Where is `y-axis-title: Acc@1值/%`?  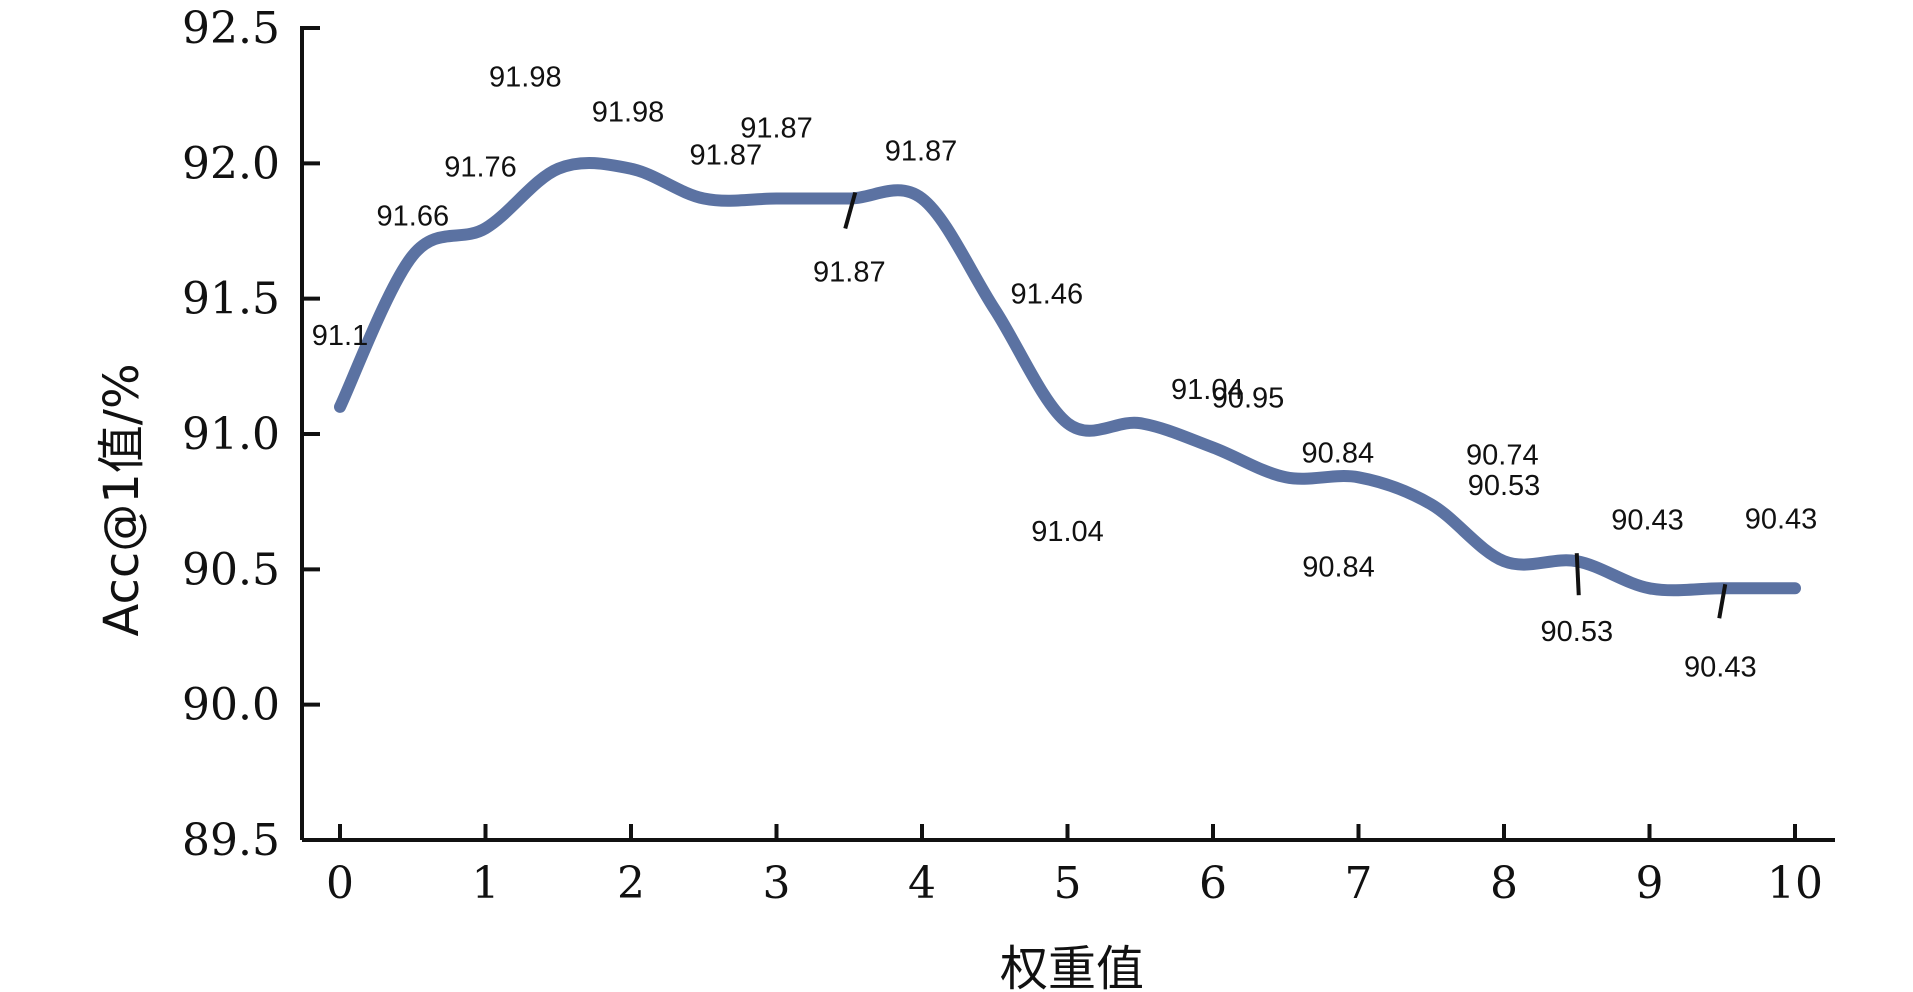
y-axis-title: Acc@1值/% is located at coordinates (122, 499).